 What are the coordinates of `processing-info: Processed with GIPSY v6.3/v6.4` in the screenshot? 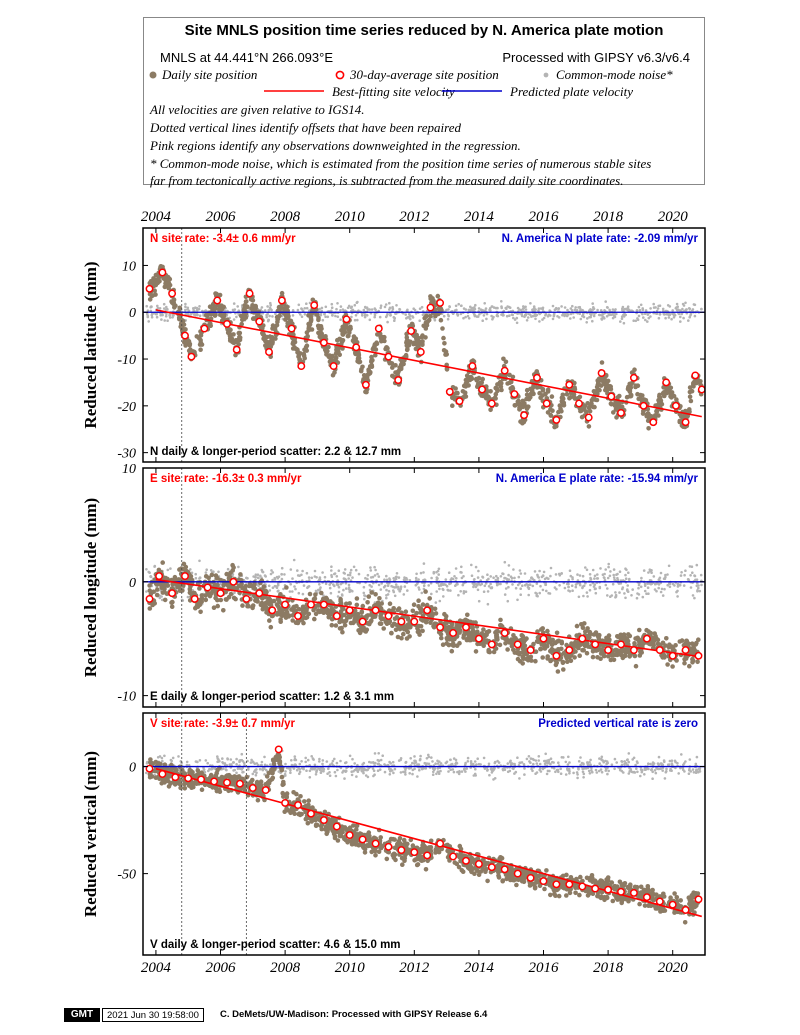 It's located at (596, 57).